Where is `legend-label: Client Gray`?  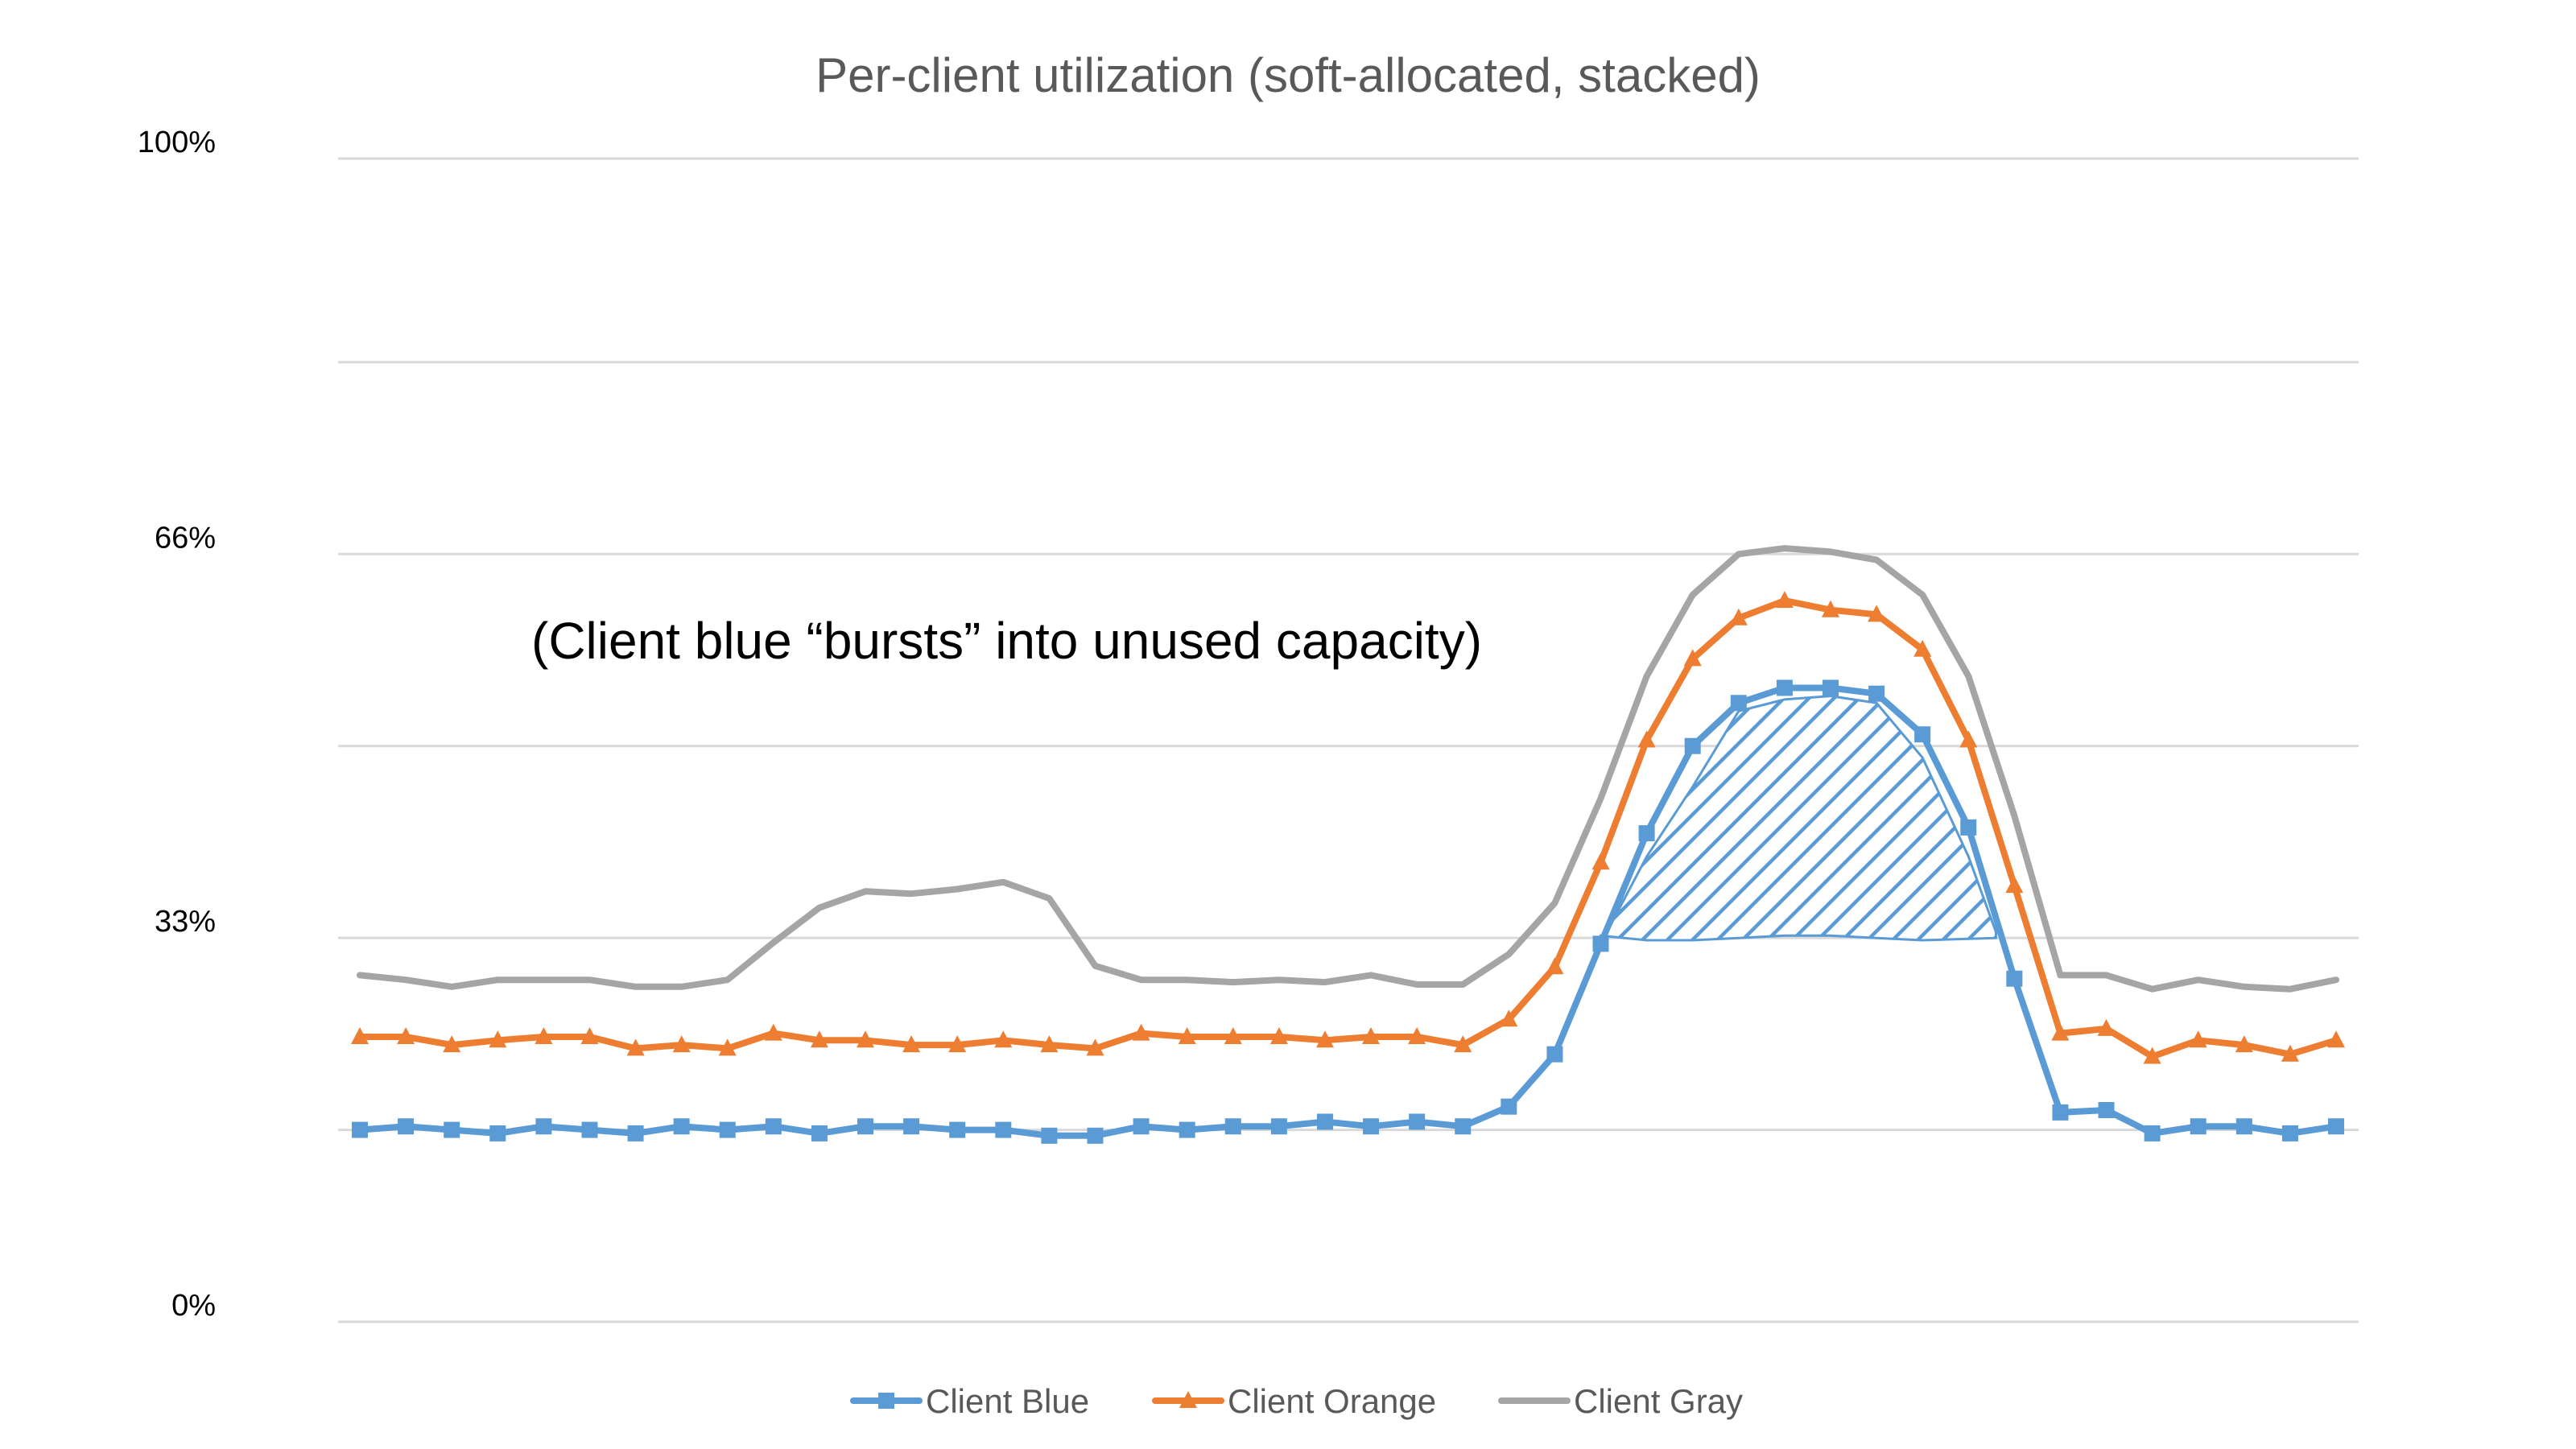 legend-label: Client Gray is located at coordinates (1658, 1401).